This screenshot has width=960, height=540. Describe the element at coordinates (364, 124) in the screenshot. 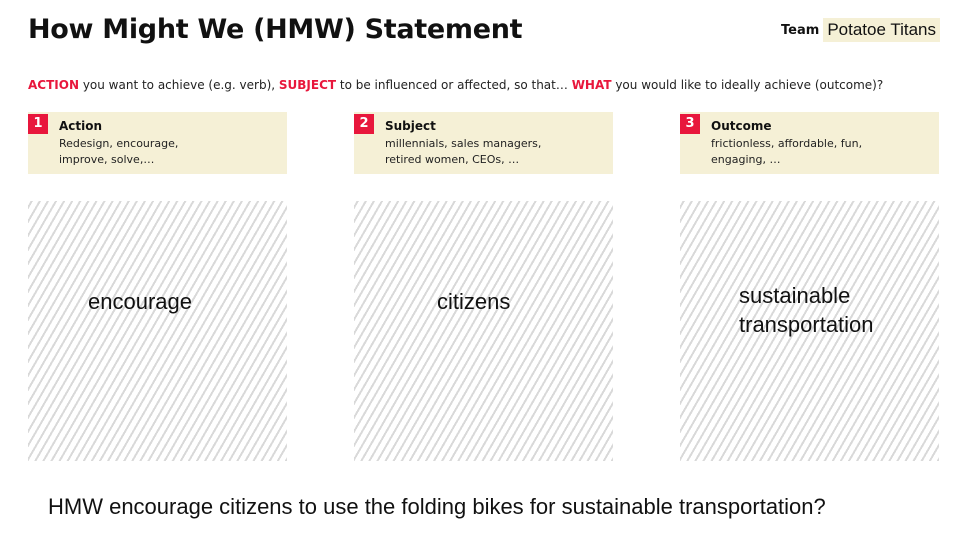

I see `step-number-badge: 2` at that location.